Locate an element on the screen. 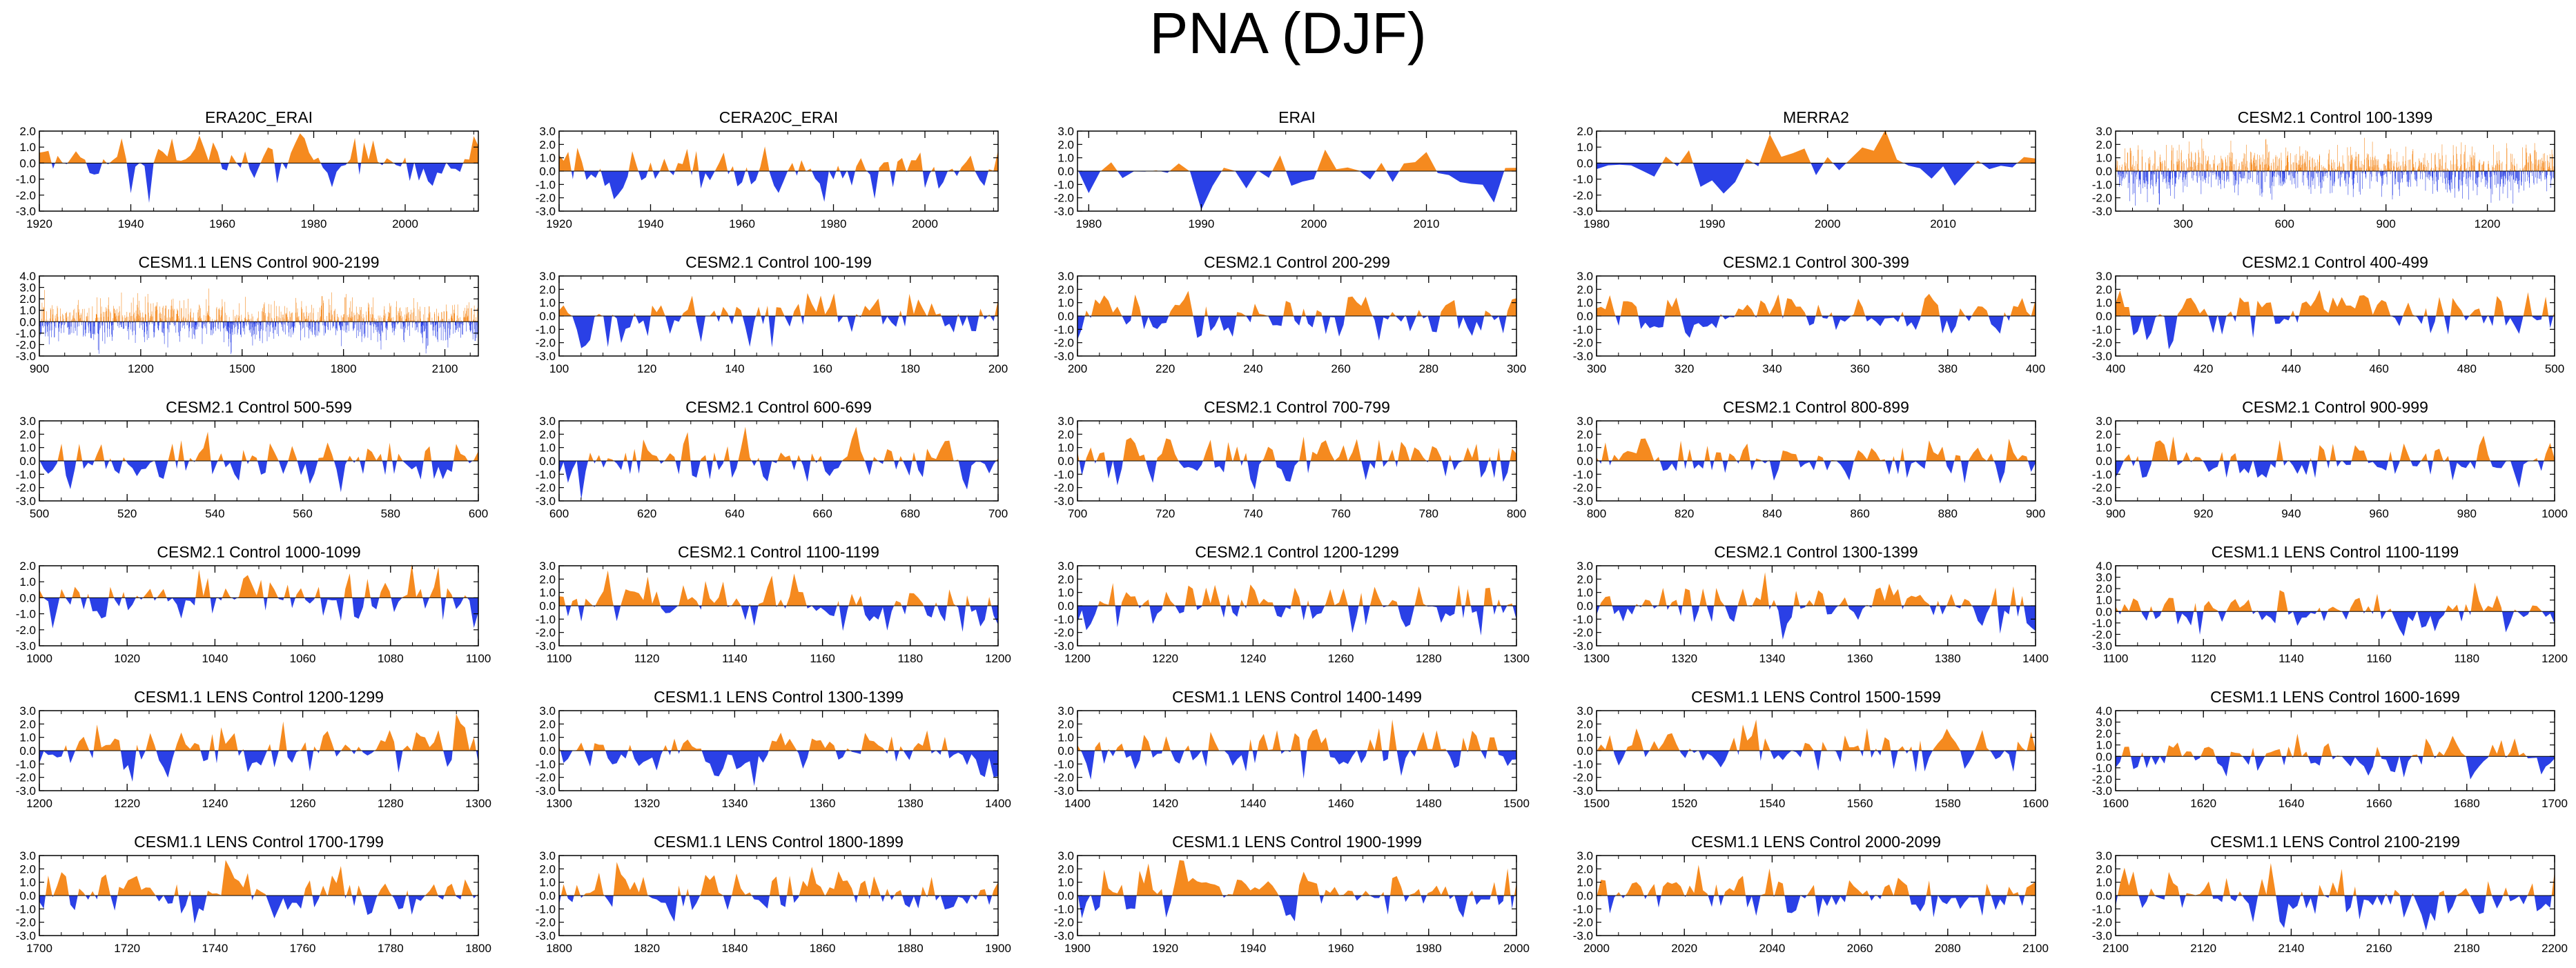 The image size is (2576, 968). x-tick-label: 380 is located at coordinates (1948, 368).